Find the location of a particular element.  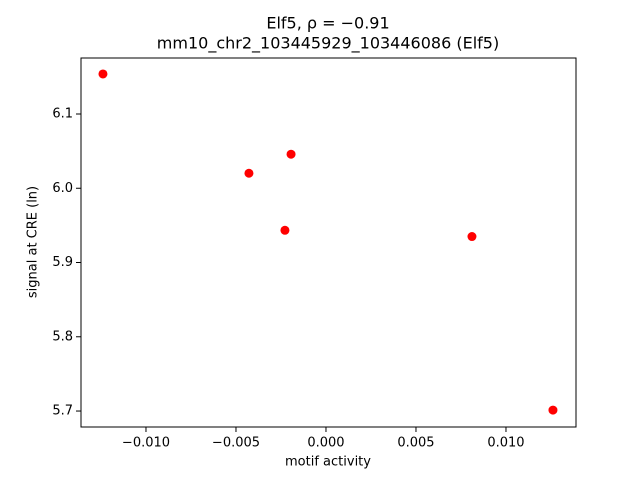

x-tick-label: 0.000 is located at coordinates (325, 443).